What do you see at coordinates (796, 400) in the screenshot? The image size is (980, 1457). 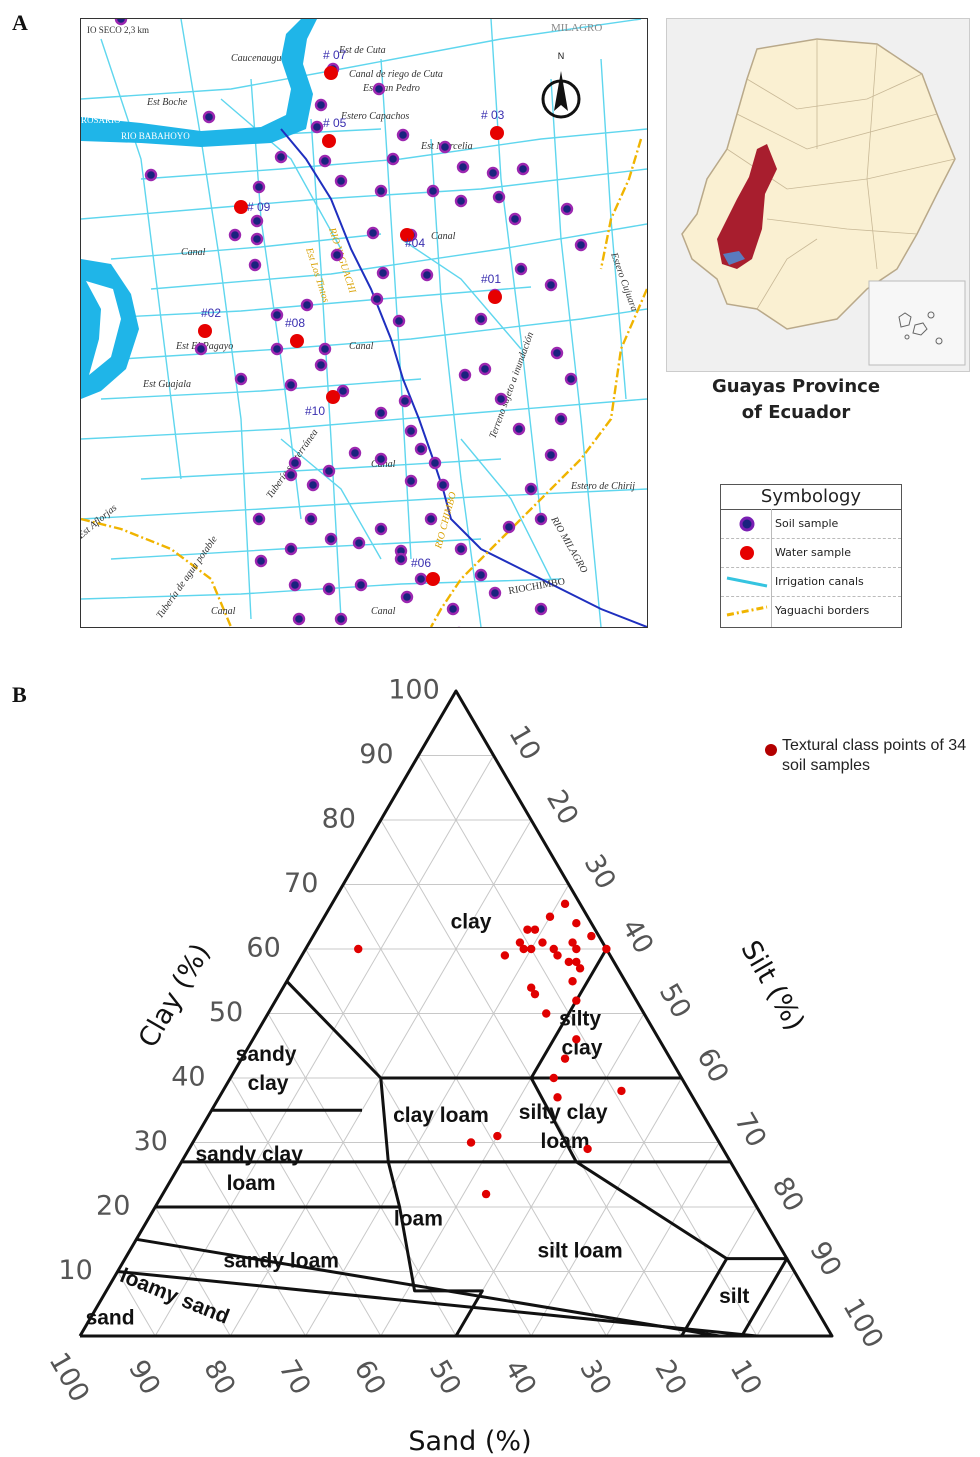 I see `province-caption: Guayas Province of Ecuador` at bounding box center [796, 400].